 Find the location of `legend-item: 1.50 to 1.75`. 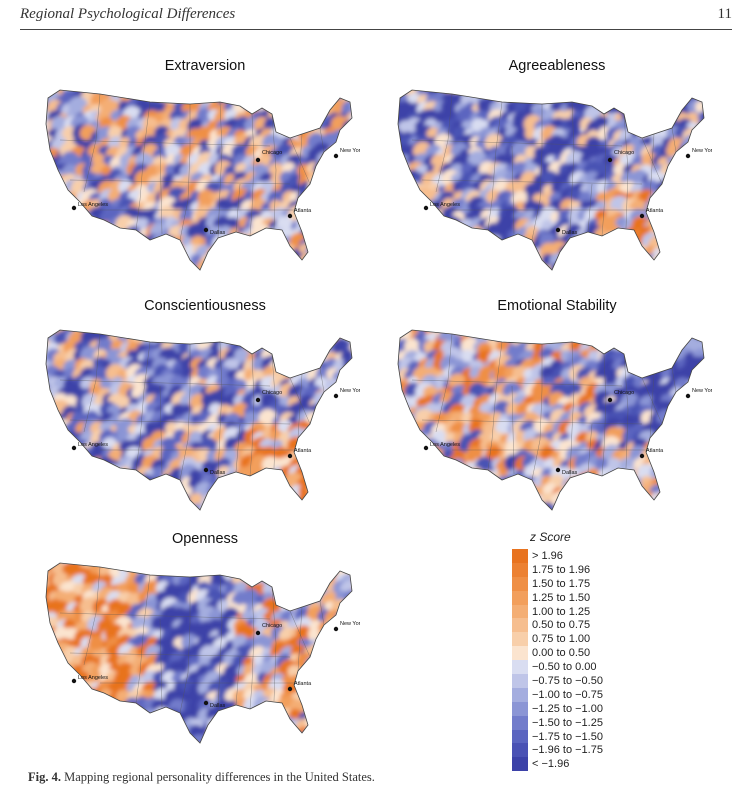

legend-item: 1.50 to 1.75 is located at coordinates (572, 583).